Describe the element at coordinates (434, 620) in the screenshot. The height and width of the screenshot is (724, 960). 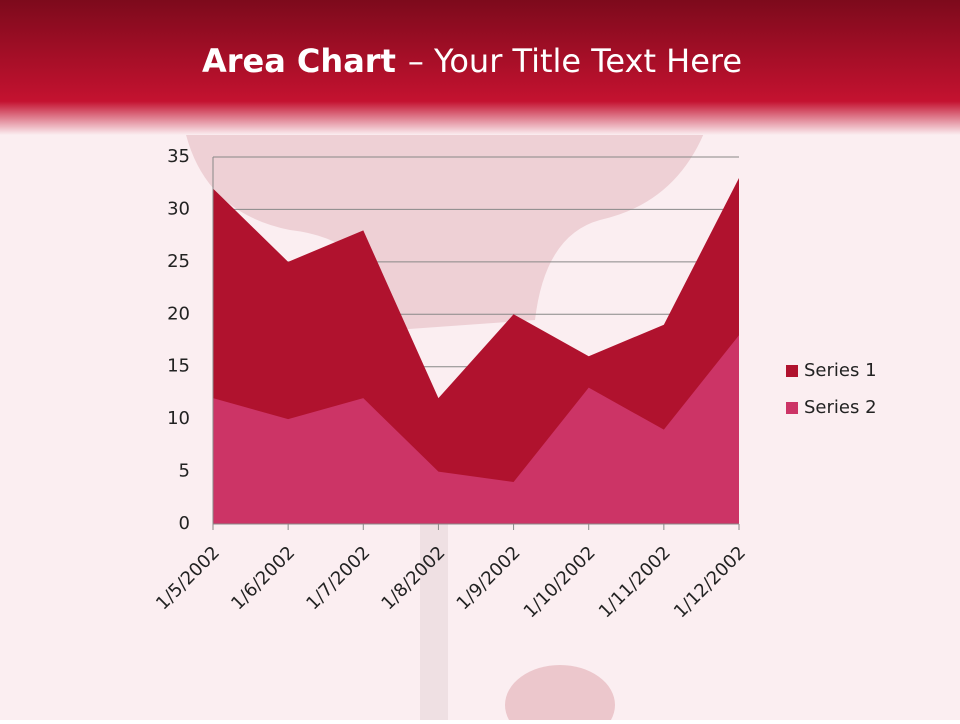
I see `decor-stem` at that location.